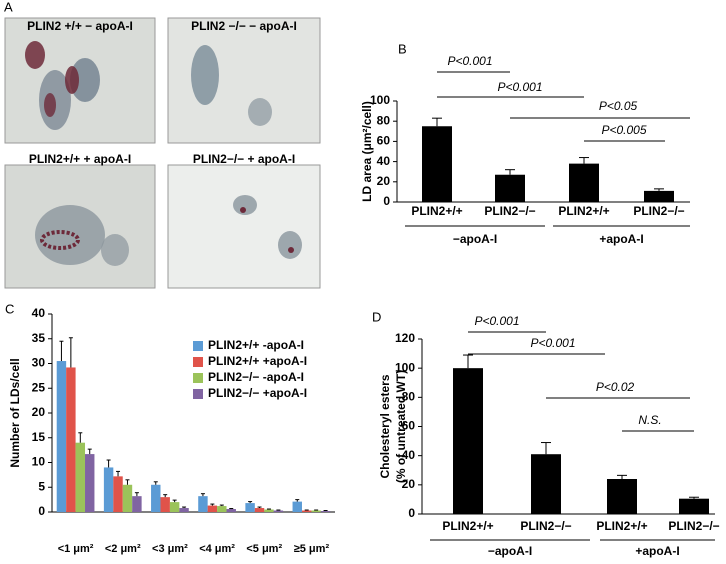 The width and height of the screenshot is (726, 564). What do you see at coordinates (367, 151) in the screenshot?
I see `y-axis-label: LD area (μm²/cell)` at bounding box center [367, 151].